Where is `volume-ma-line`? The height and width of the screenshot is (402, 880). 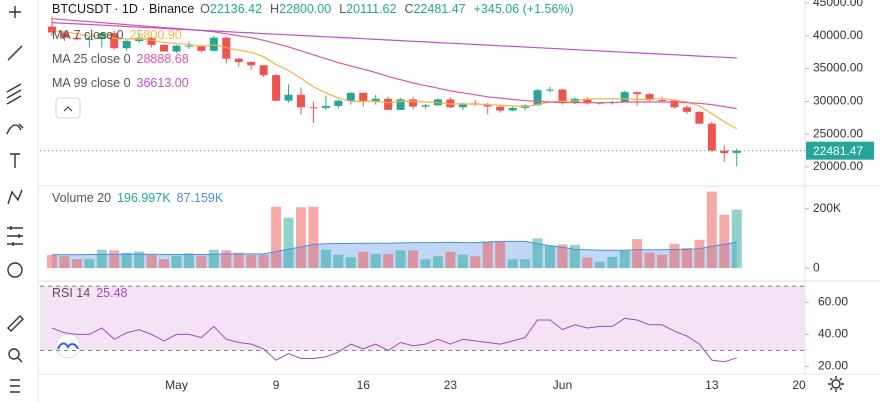
volume-ma-line is located at coordinates (394, 248).